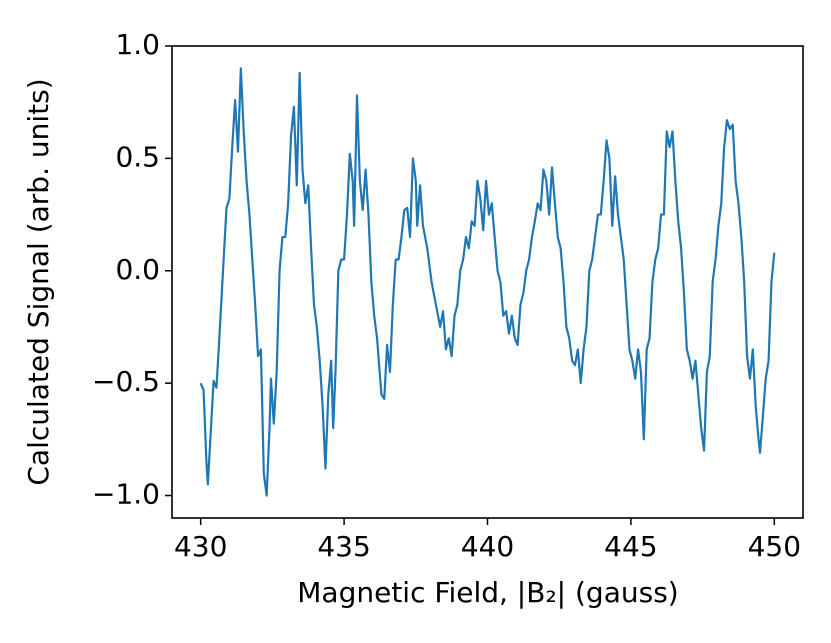 Image resolution: width=831 pixels, height=643 pixels. Describe the element at coordinates (126, 494) in the screenshot. I see `y-tick-label: −1.0` at that location.